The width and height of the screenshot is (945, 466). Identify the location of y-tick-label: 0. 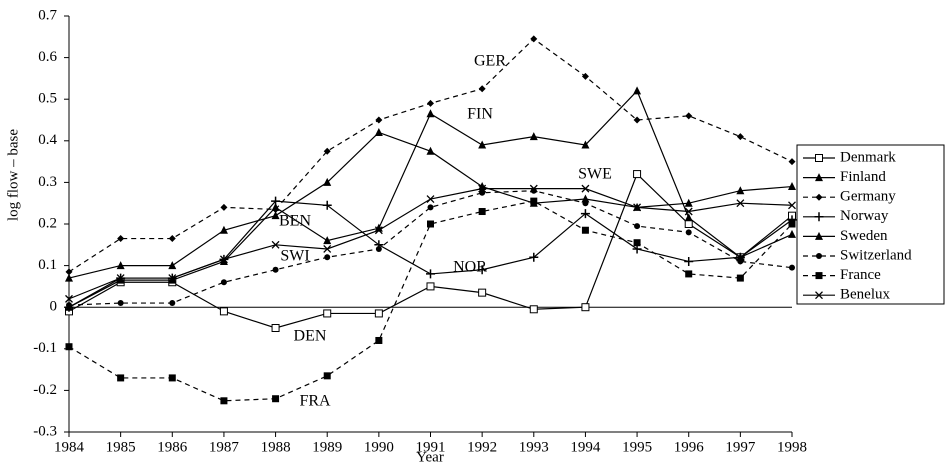
(54, 307).